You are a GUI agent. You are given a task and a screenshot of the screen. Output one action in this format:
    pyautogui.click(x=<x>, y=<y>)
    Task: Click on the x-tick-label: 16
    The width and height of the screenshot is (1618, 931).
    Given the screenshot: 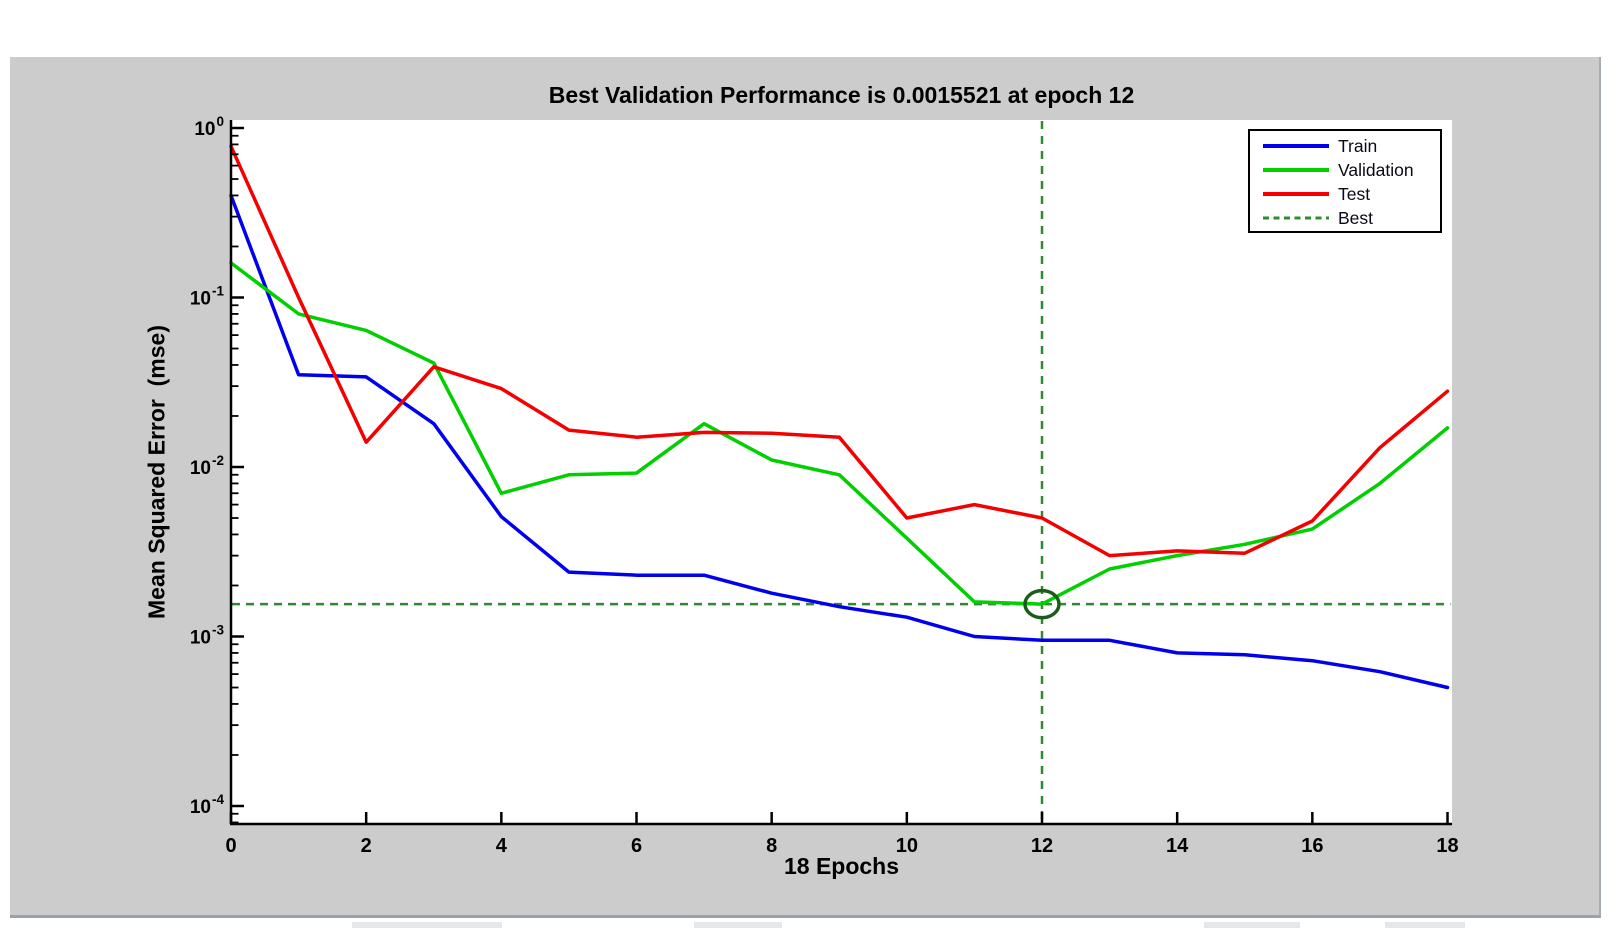 What is the action you would take?
    pyautogui.click(x=1312, y=846)
    